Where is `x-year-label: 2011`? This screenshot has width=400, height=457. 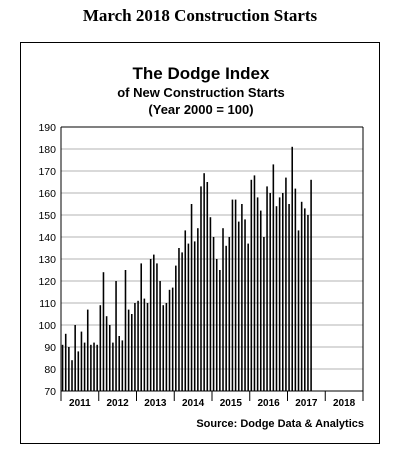 x-year-label: 2011 is located at coordinates (80, 403).